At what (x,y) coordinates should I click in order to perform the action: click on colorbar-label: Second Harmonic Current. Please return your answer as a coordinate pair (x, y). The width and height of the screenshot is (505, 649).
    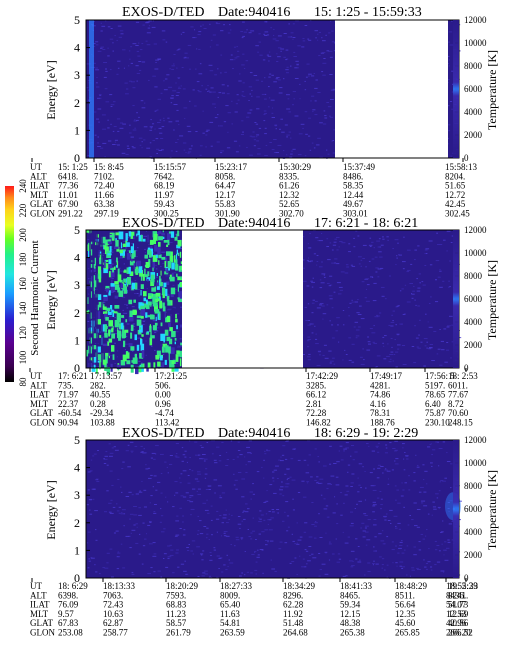
    Looking at the image, I should click on (35, 297).